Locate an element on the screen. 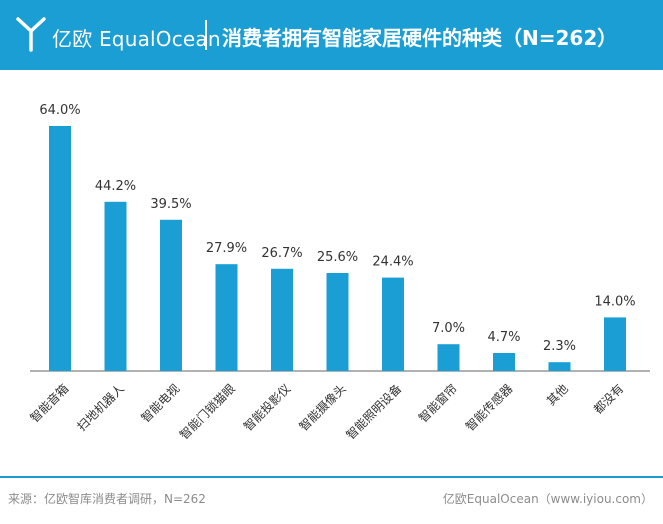 Image resolution: width=663 pixels, height=524 pixels. footer-brand: 亿欧EqualOcean（www.iyiou.com） is located at coordinates (547, 499).